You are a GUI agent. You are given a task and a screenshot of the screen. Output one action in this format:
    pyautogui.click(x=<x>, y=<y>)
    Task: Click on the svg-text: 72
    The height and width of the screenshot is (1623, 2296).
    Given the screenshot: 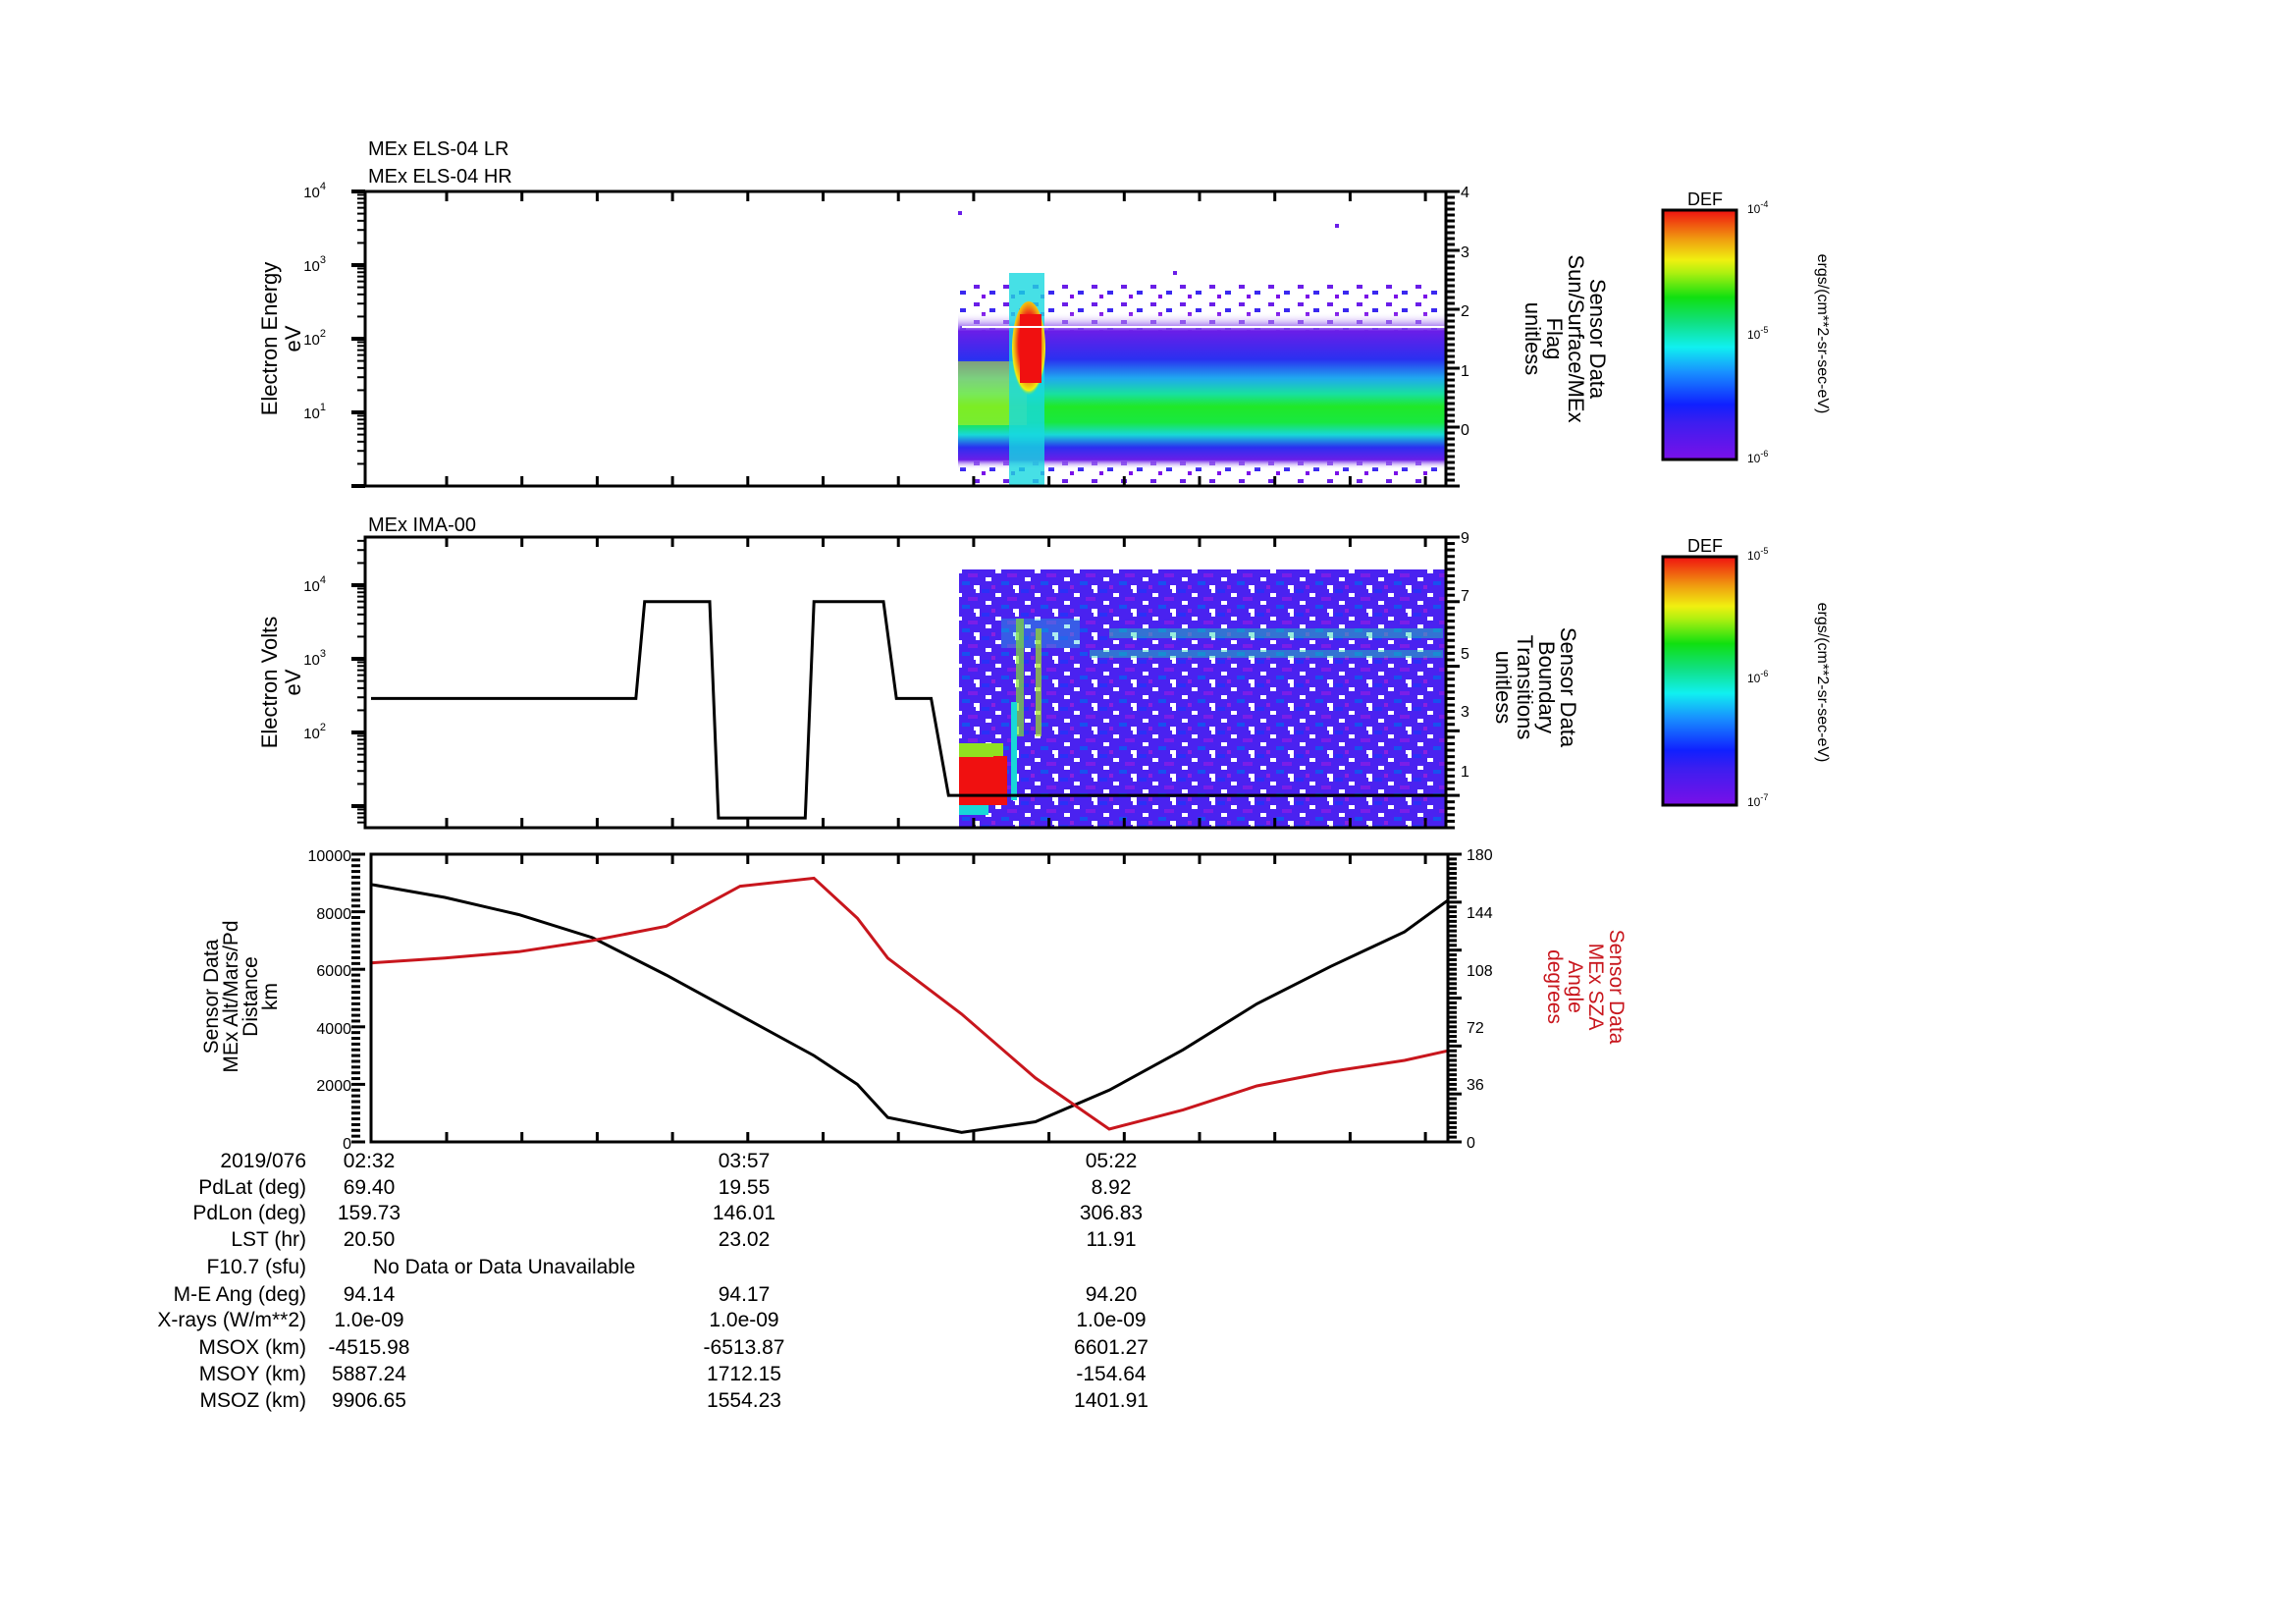 What is the action you would take?
    pyautogui.click(x=1475, y=1028)
    